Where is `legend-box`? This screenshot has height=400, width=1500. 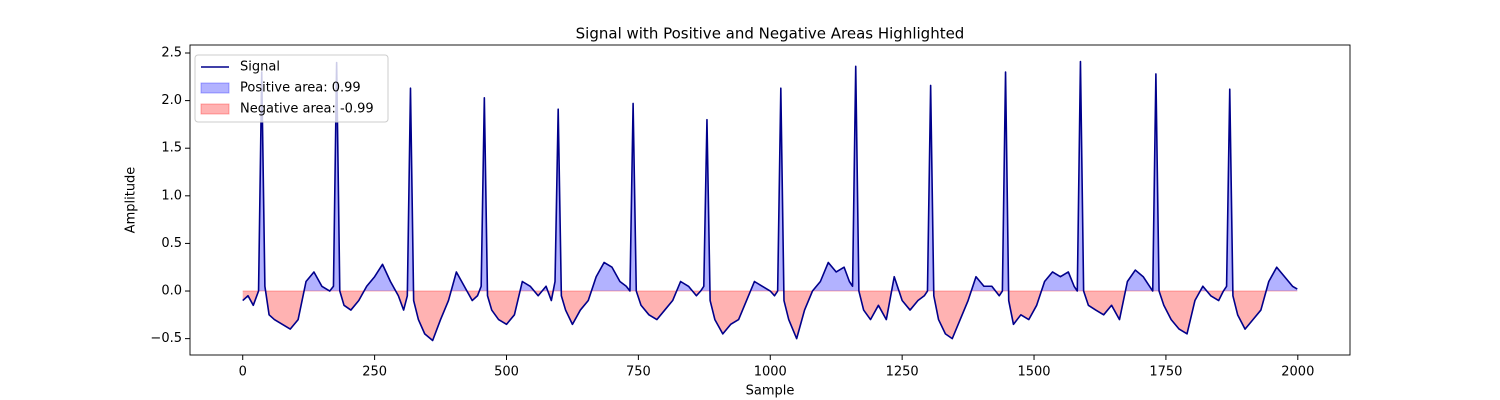
legend-box is located at coordinates (291, 88).